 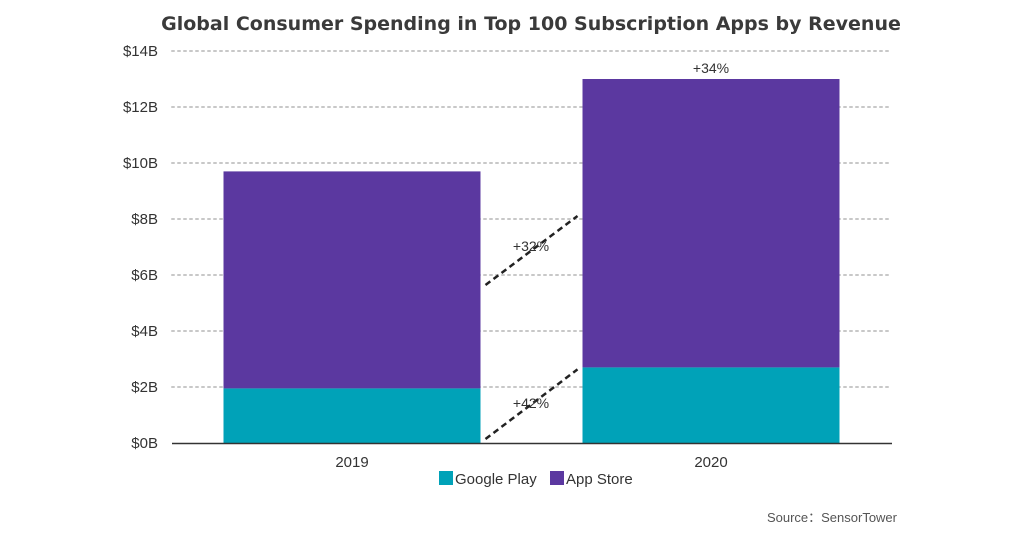 What do you see at coordinates (711, 68) in the screenshot?
I see `total-growth-label: +34%` at bounding box center [711, 68].